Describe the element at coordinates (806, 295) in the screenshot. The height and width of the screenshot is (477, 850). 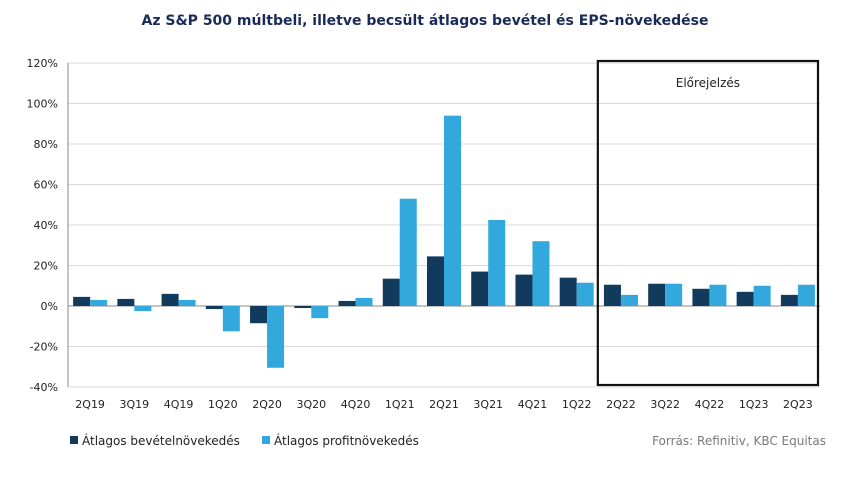
I see `bar-profit-2Q23` at that location.